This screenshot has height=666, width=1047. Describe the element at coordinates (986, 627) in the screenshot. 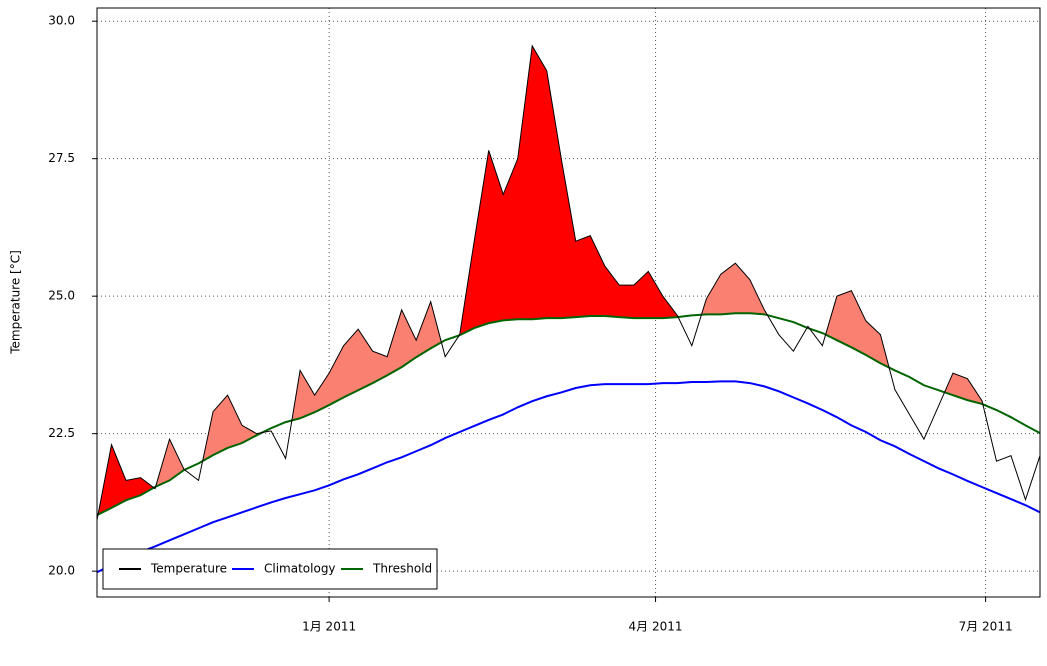

I see `x-tick-label: 7月 2011` at that location.